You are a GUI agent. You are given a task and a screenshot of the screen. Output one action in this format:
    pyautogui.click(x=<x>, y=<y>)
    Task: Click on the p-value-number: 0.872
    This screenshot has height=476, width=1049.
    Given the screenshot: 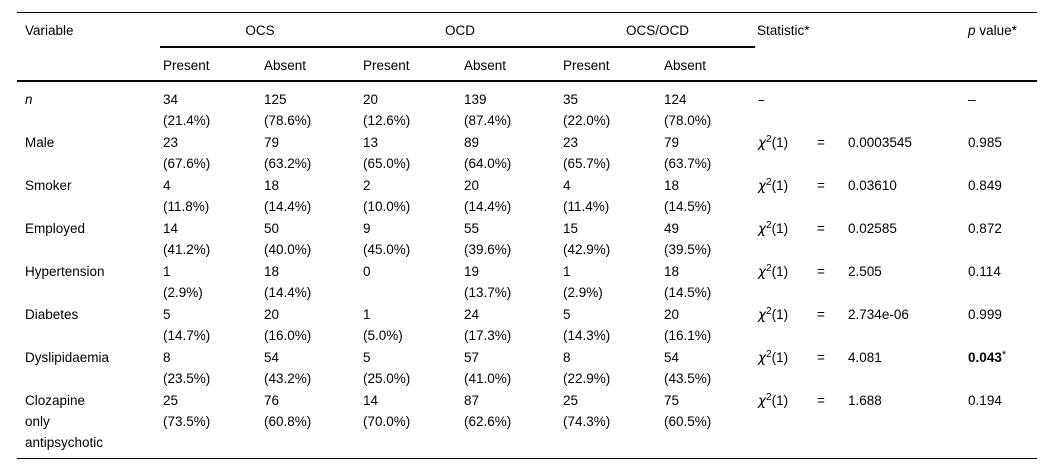 What is the action you would take?
    pyautogui.click(x=985, y=228)
    